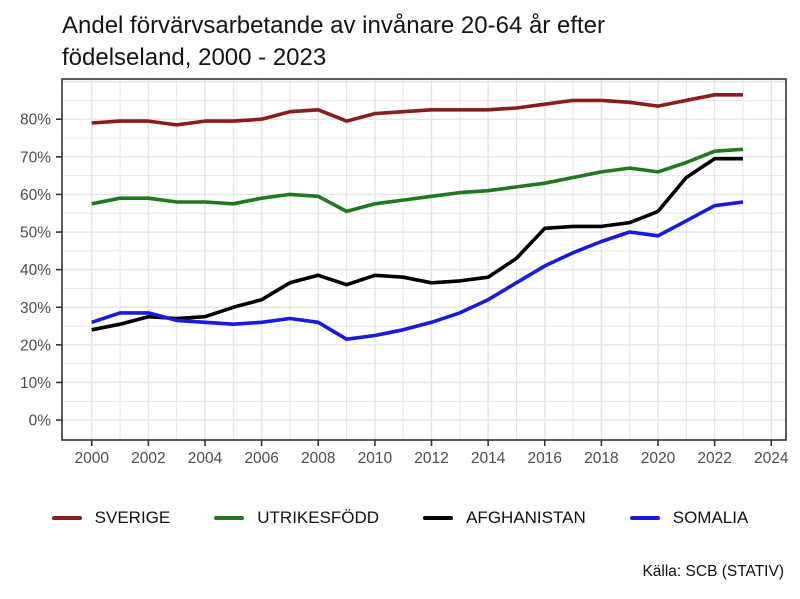  I want to click on x-axis-tick-label: 2002, so click(148, 458).